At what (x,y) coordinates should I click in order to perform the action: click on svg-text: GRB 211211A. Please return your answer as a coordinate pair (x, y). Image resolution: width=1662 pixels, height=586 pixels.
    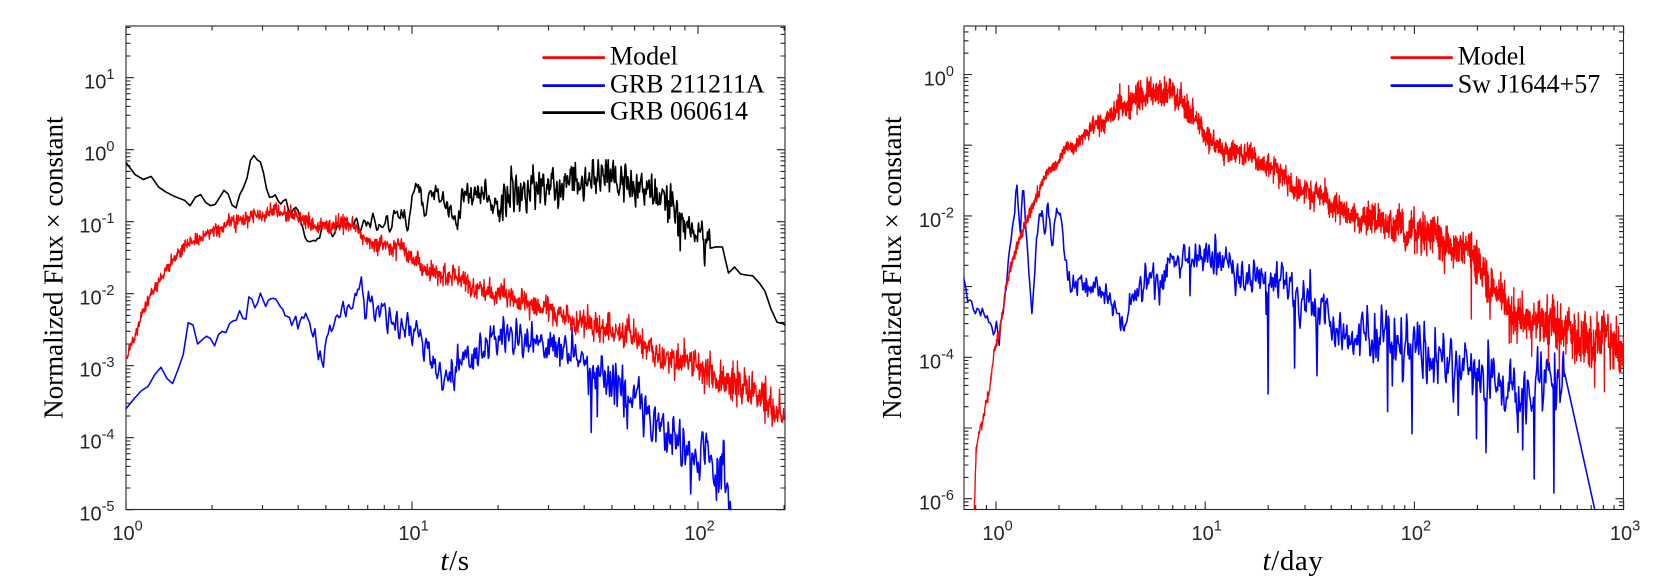
    Looking at the image, I should click on (687, 84).